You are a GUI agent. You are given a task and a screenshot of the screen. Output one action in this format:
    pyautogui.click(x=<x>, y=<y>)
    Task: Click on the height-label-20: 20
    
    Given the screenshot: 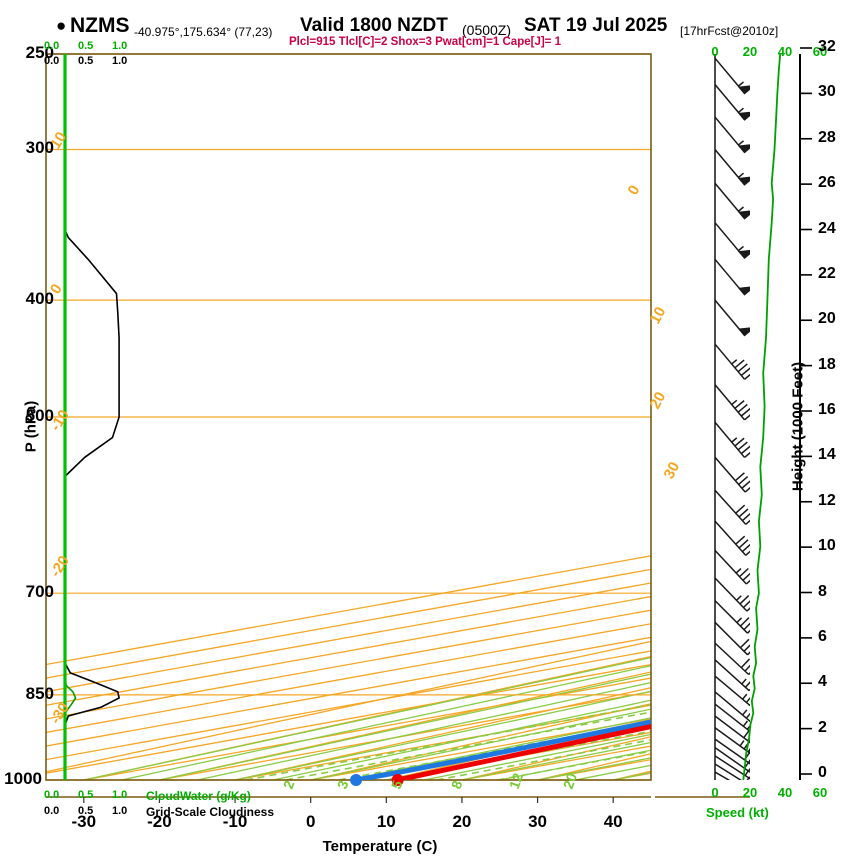 What is the action you would take?
    pyautogui.click(x=827, y=319)
    